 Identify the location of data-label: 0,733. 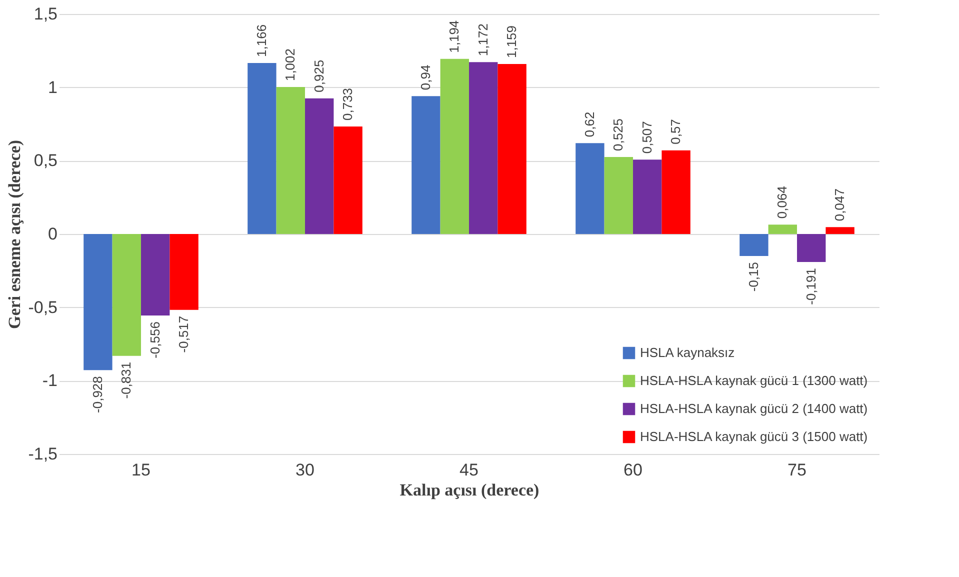
(348, 104).